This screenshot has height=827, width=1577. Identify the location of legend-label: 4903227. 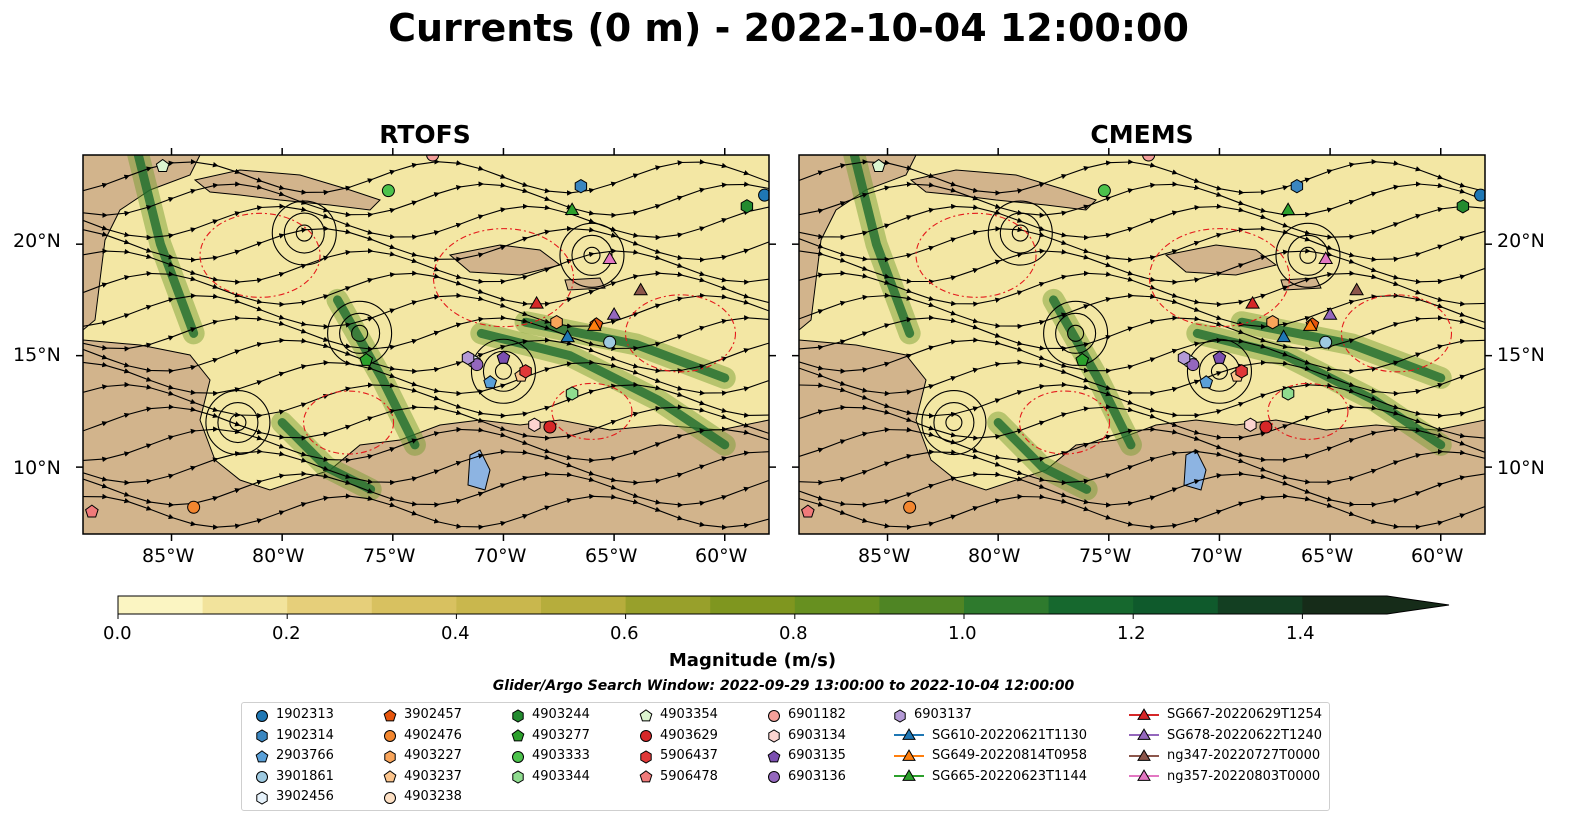
(433, 755).